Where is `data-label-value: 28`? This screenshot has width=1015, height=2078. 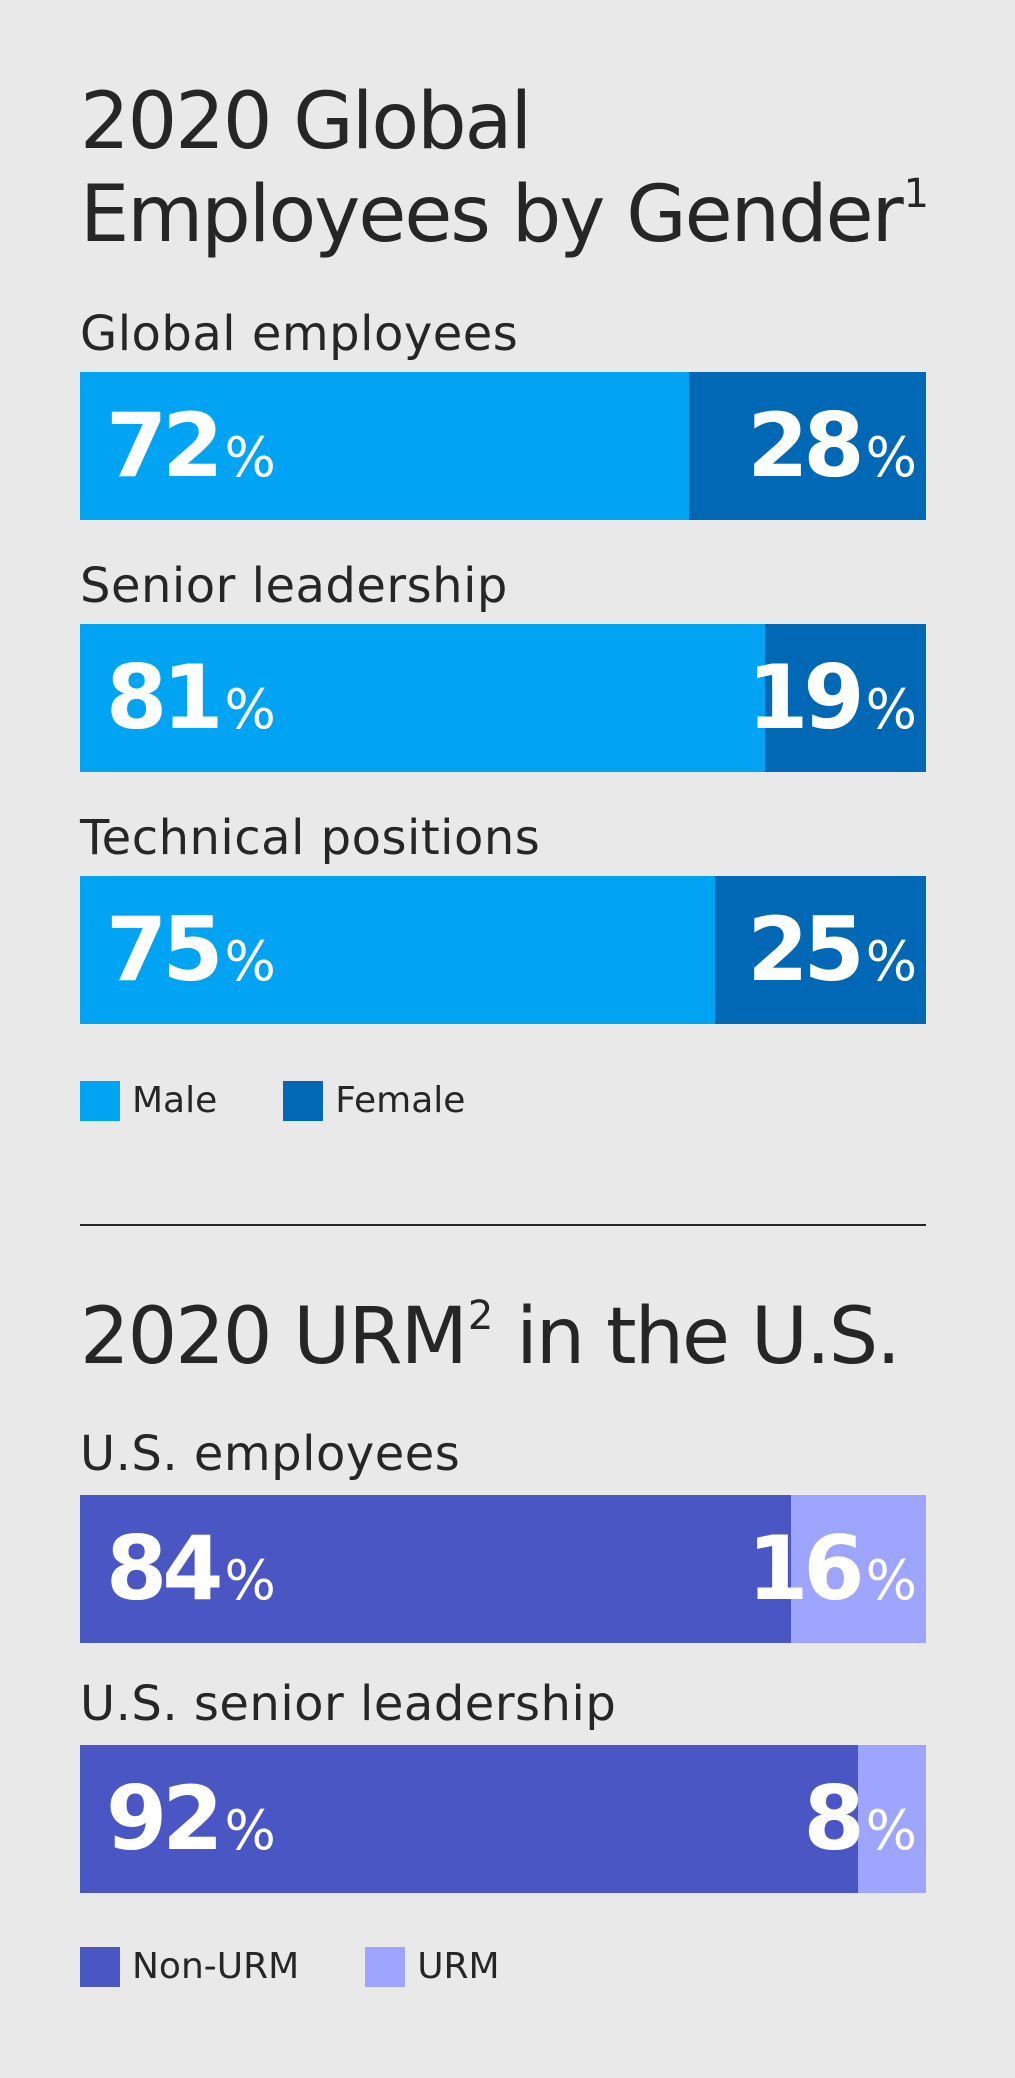
data-label-value: 28 is located at coordinates (805, 445).